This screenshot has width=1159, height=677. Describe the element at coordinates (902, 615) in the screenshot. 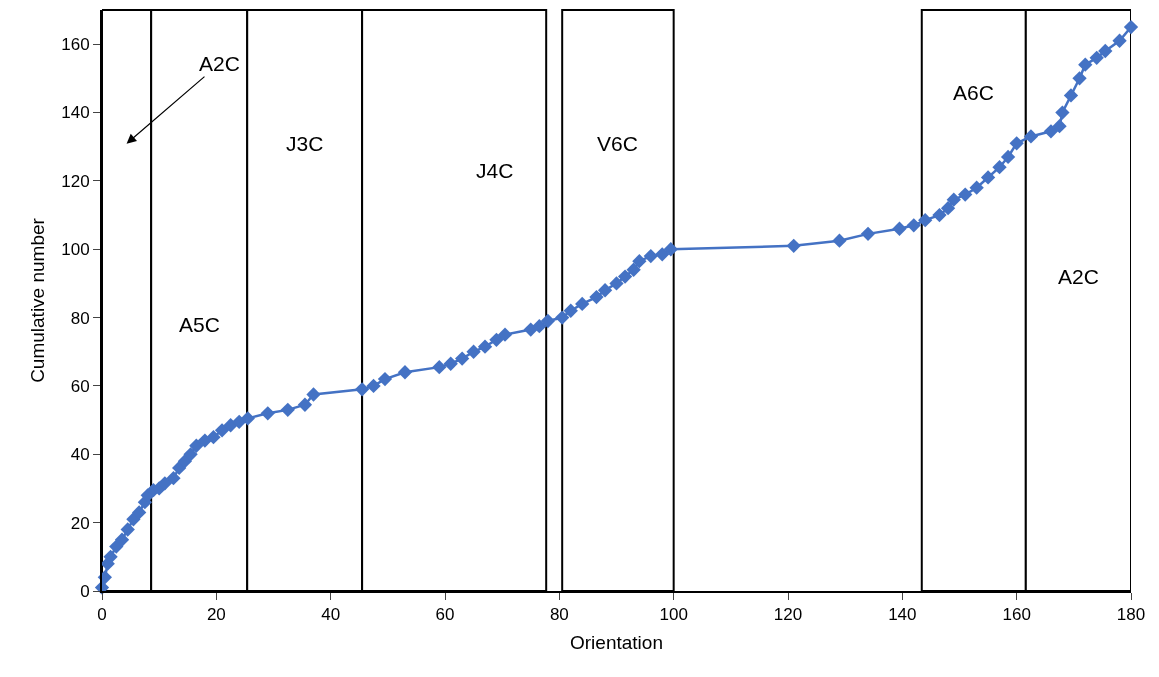

I see `x-tick-label: 140` at that location.